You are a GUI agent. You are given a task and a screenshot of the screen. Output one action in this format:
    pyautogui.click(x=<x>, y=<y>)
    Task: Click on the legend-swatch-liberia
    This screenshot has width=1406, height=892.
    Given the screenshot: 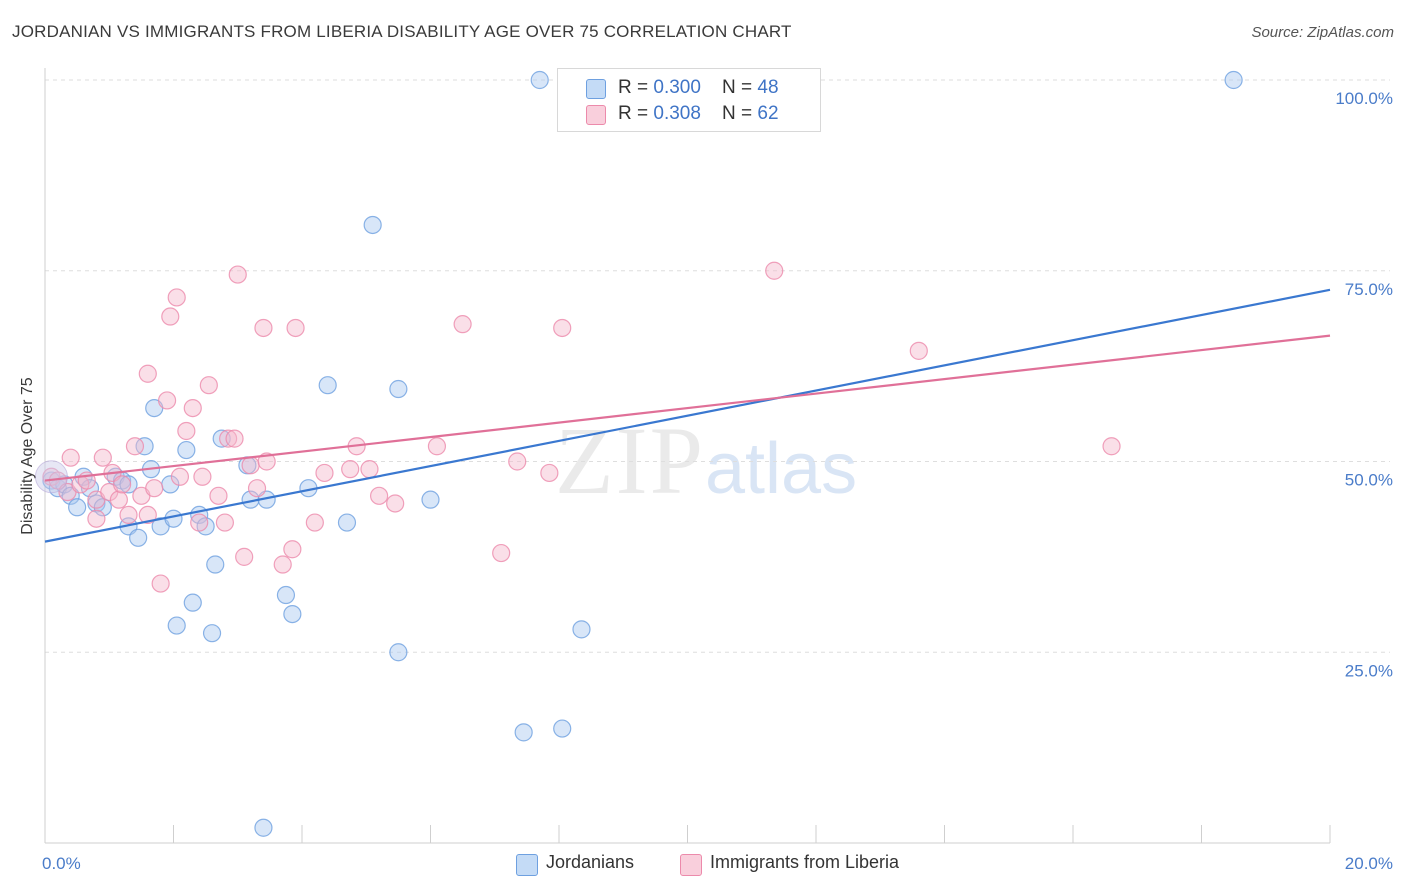 What is the action you would take?
    pyautogui.click(x=596, y=115)
    